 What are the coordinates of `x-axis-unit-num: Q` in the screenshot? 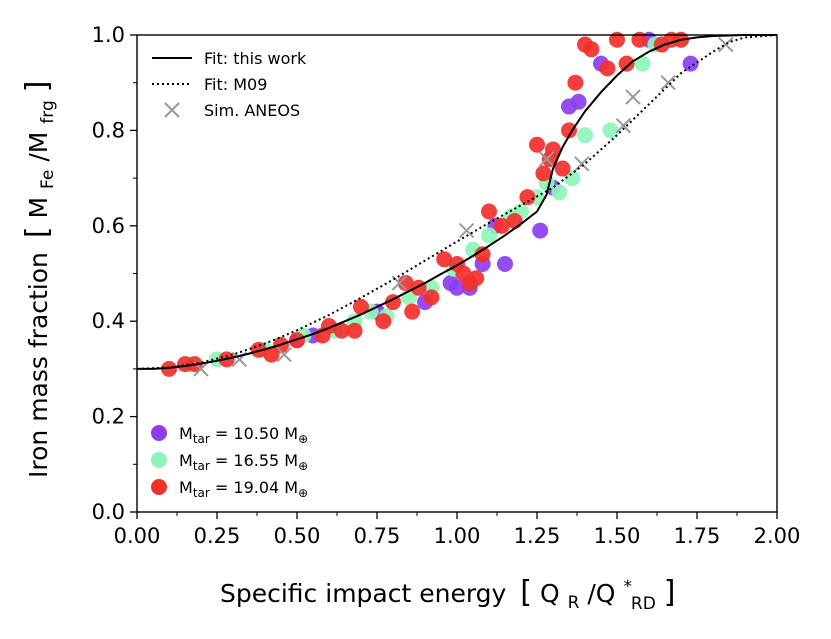 It's located at (550, 593).